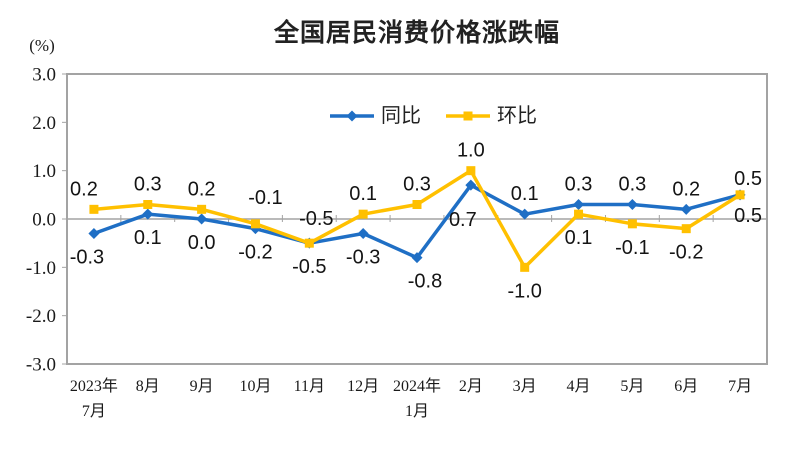 The width and height of the screenshot is (800, 459). I want to click on x-tick-label-8-0: 3月, so click(525, 386).